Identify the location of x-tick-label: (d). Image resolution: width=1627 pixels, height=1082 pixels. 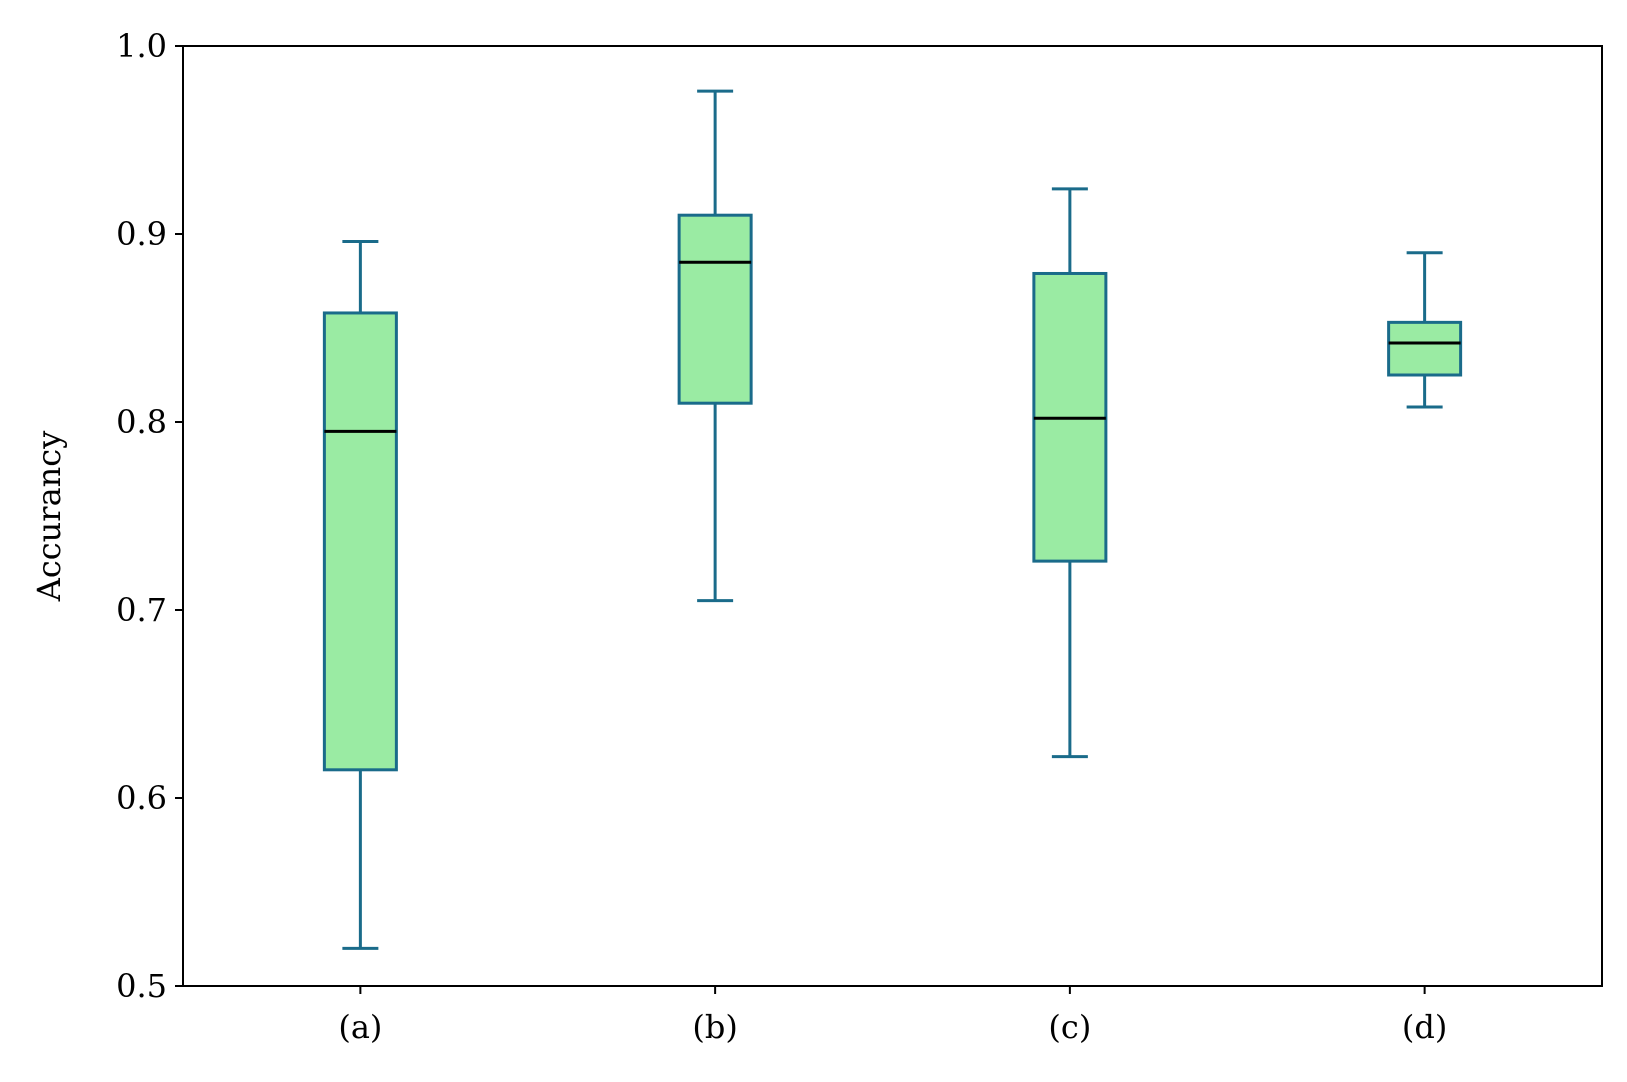
(1424, 1027).